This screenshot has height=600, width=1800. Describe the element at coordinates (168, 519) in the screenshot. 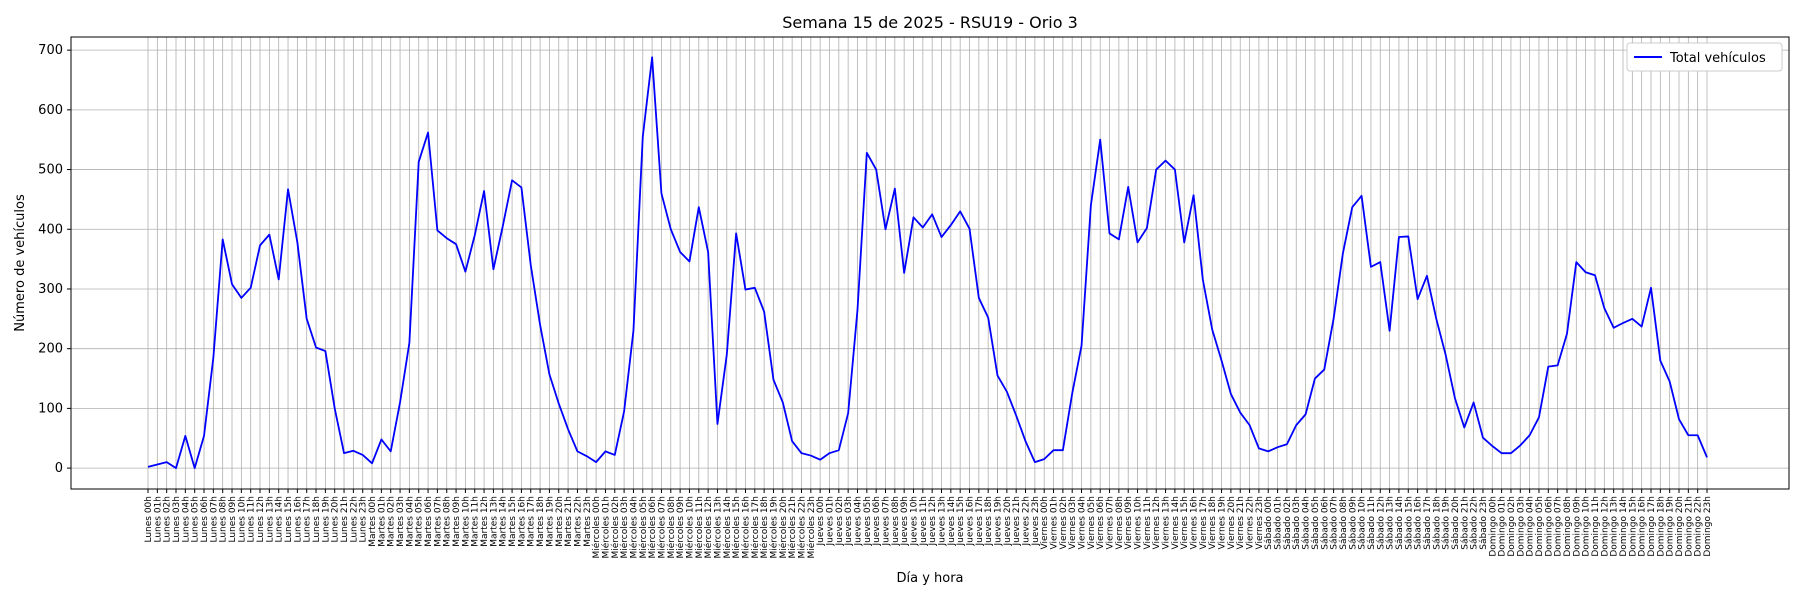

I see `x-tick-label: Lunes 02h` at that location.